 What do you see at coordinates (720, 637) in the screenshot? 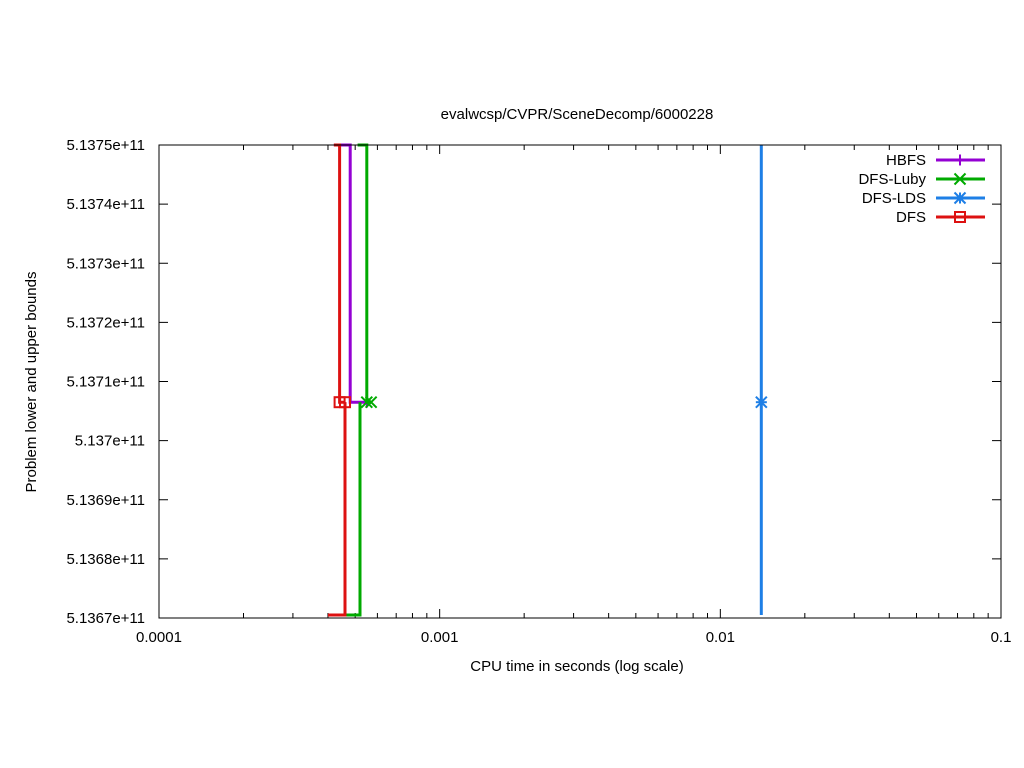
I see `x-tick-label: 0.01` at bounding box center [720, 637].